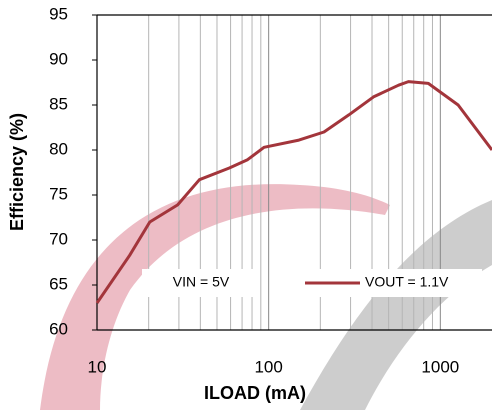 This screenshot has height=415, width=492. I want to click on x-axis-title: ILOAD (mA), so click(255, 393).